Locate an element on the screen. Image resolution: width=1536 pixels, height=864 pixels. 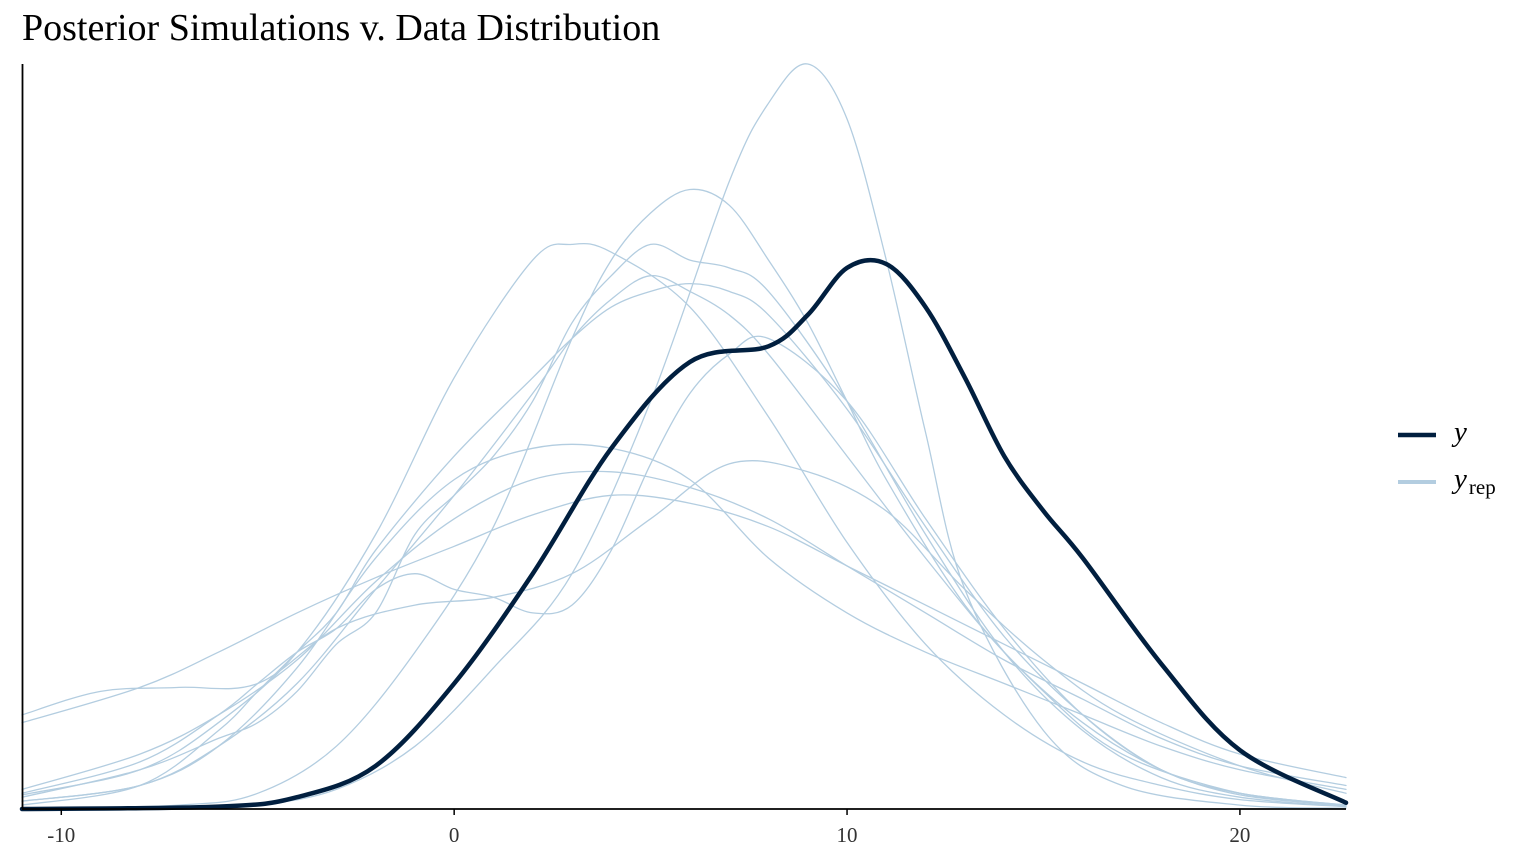
legend-label-yrep: yrep is located at coordinates (1473, 481).